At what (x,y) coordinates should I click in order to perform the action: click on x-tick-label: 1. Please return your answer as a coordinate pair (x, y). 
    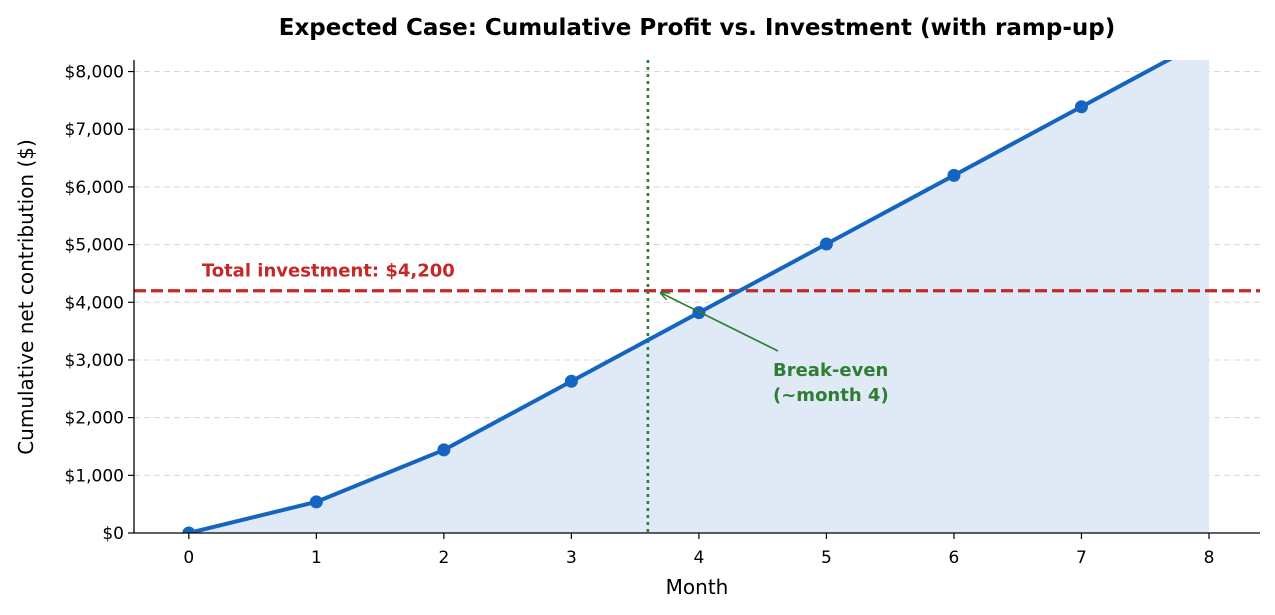
    Looking at the image, I should click on (316, 558).